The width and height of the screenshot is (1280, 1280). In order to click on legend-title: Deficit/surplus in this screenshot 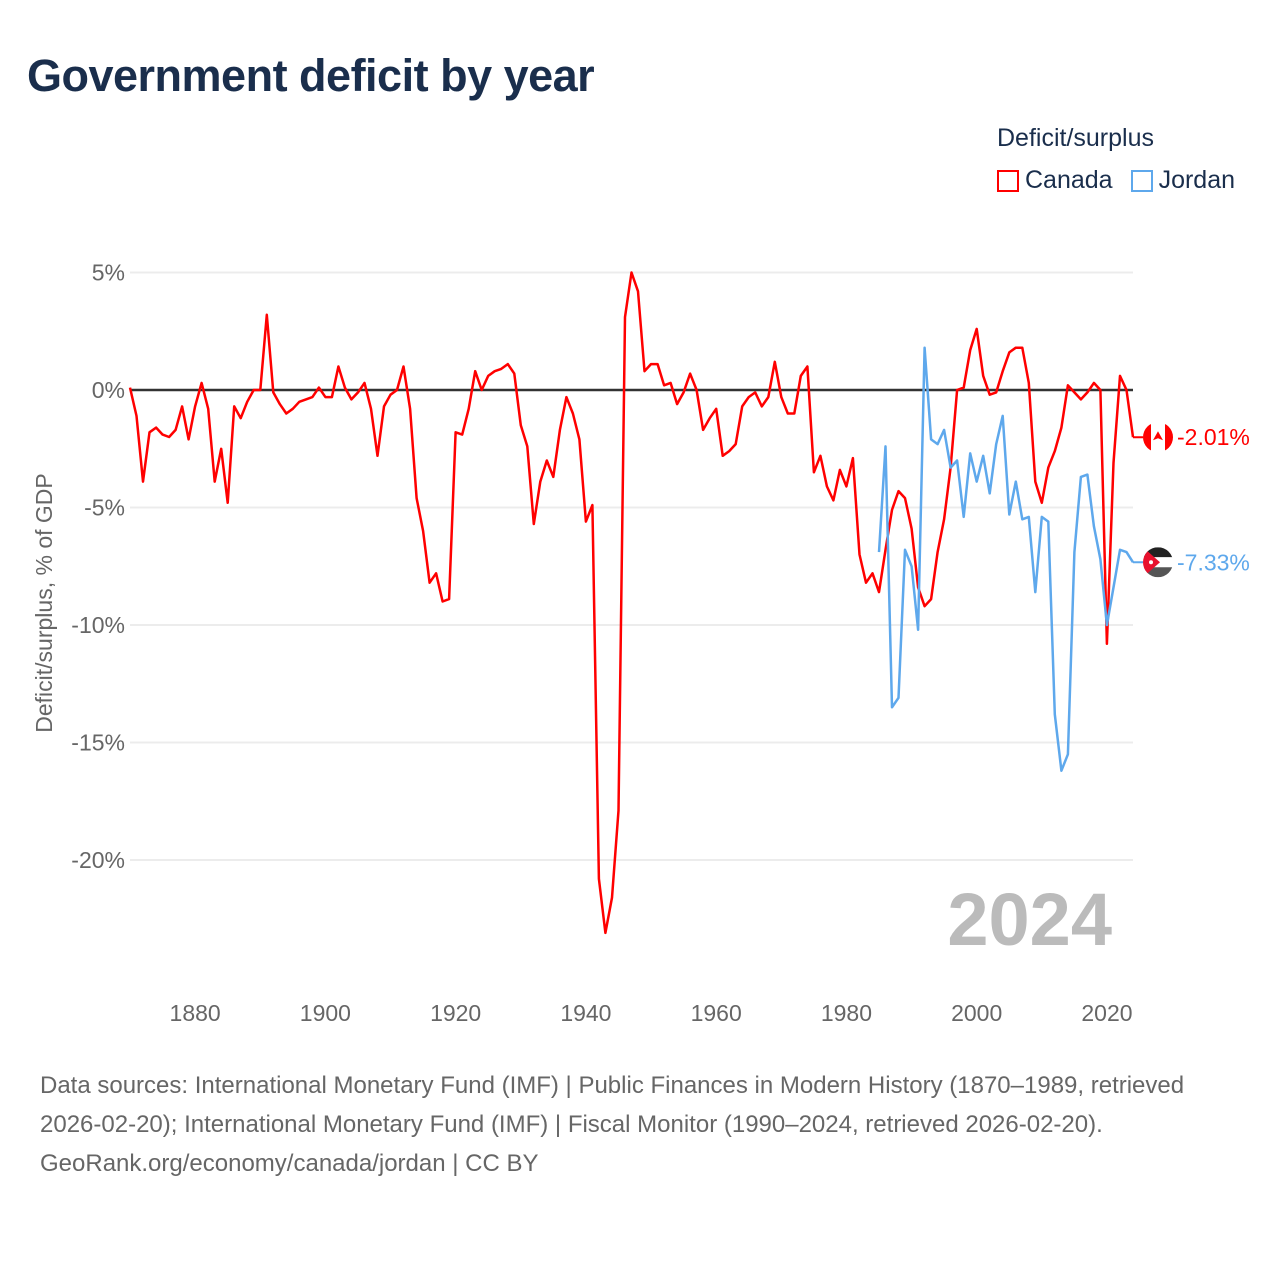, I will do `click(1075, 138)`.